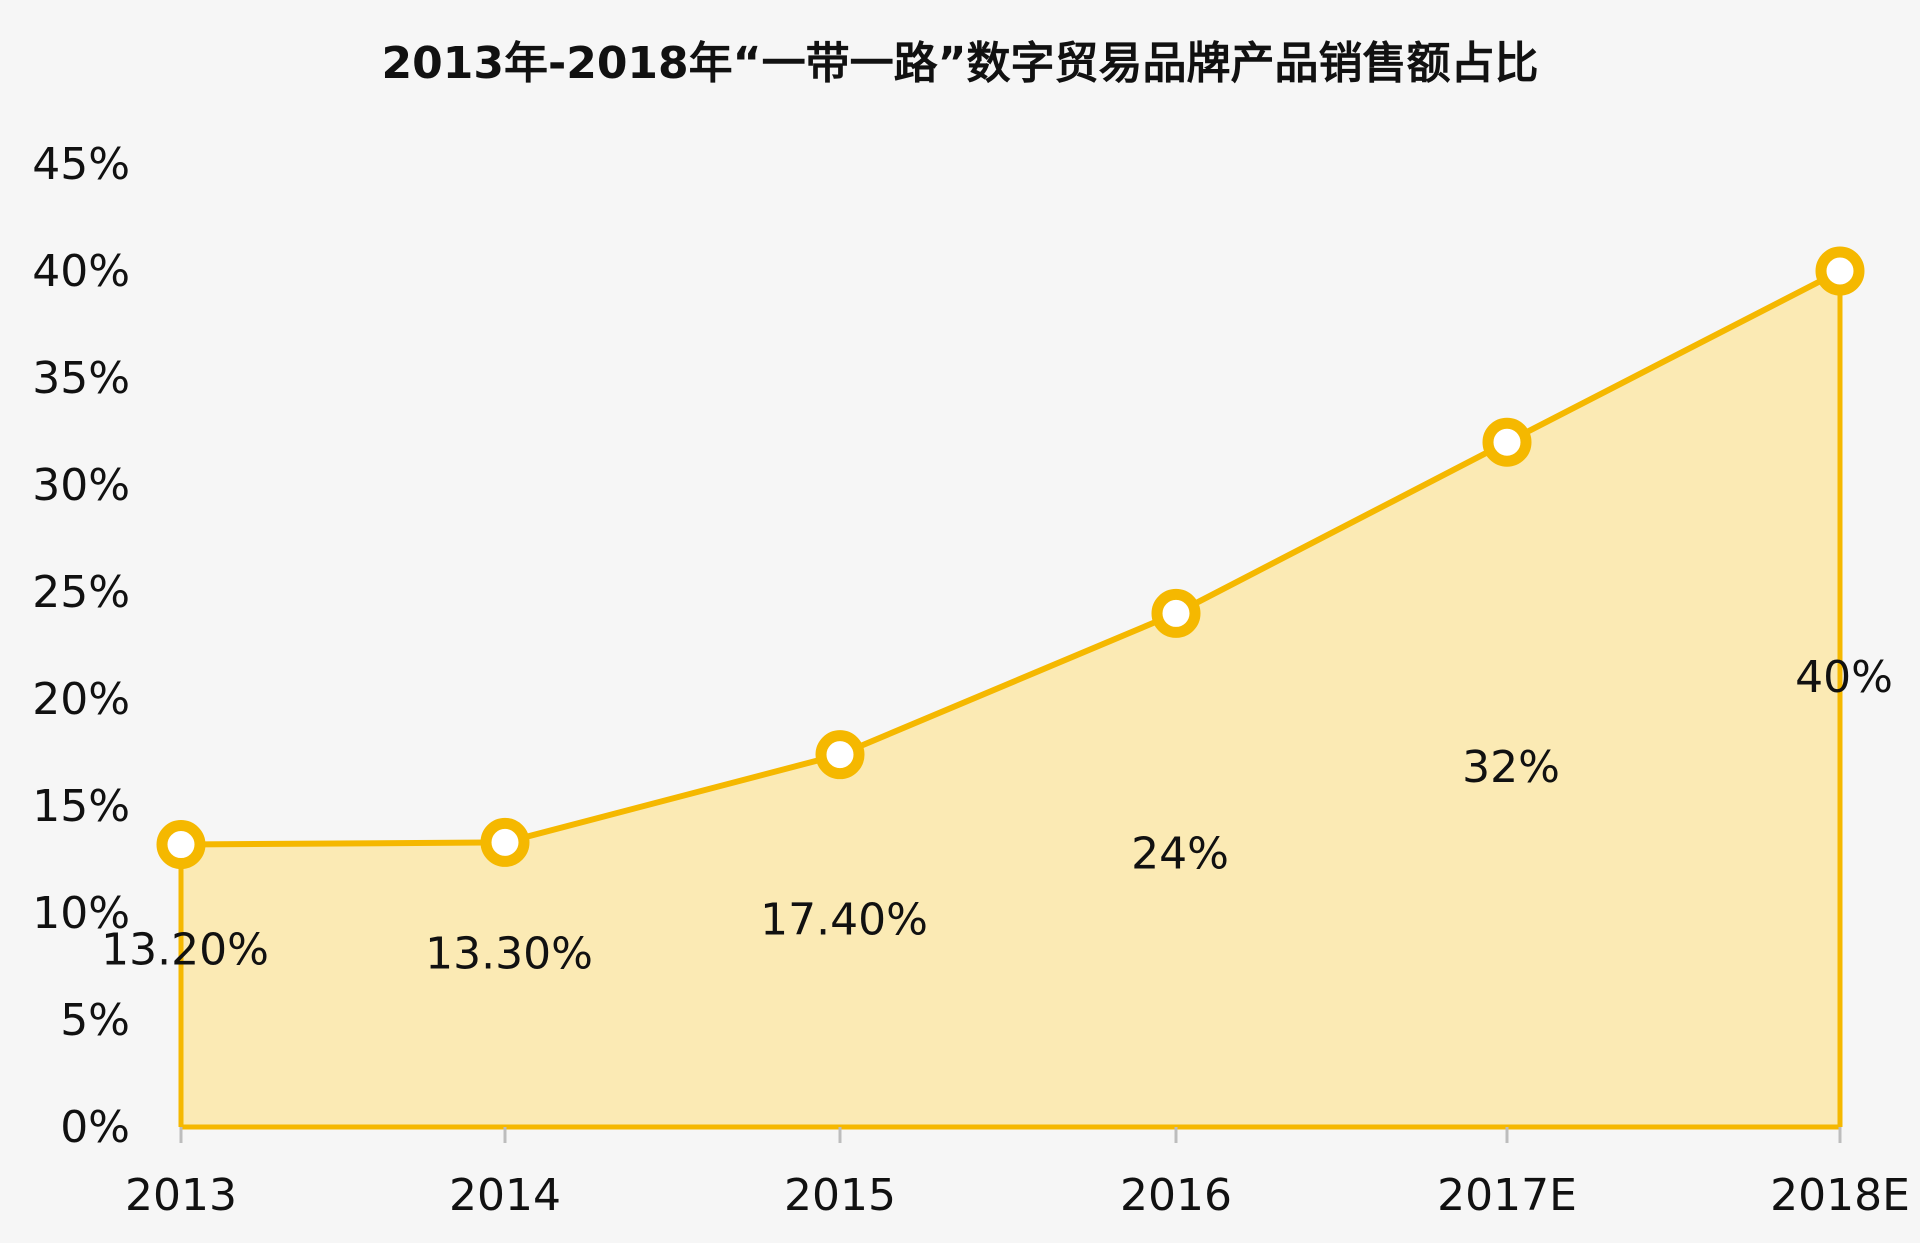 This screenshot has height=1243, width=1920. What do you see at coordinates (81, 699) in the screenshot?
I see `y-tick-label: 20%` at bounding box center [81, 699].